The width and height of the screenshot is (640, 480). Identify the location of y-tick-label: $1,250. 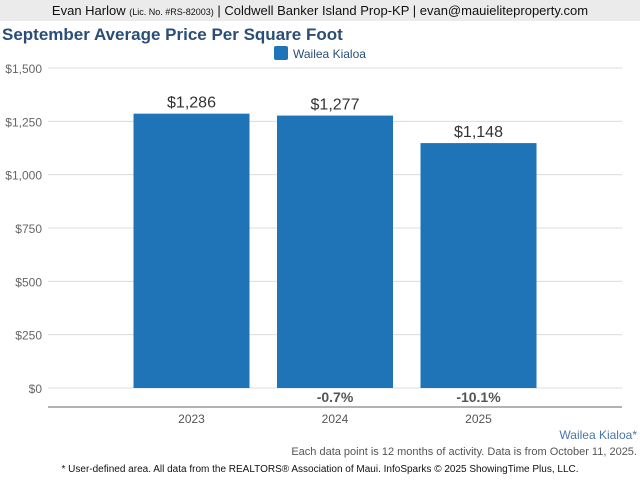
(23, 122).